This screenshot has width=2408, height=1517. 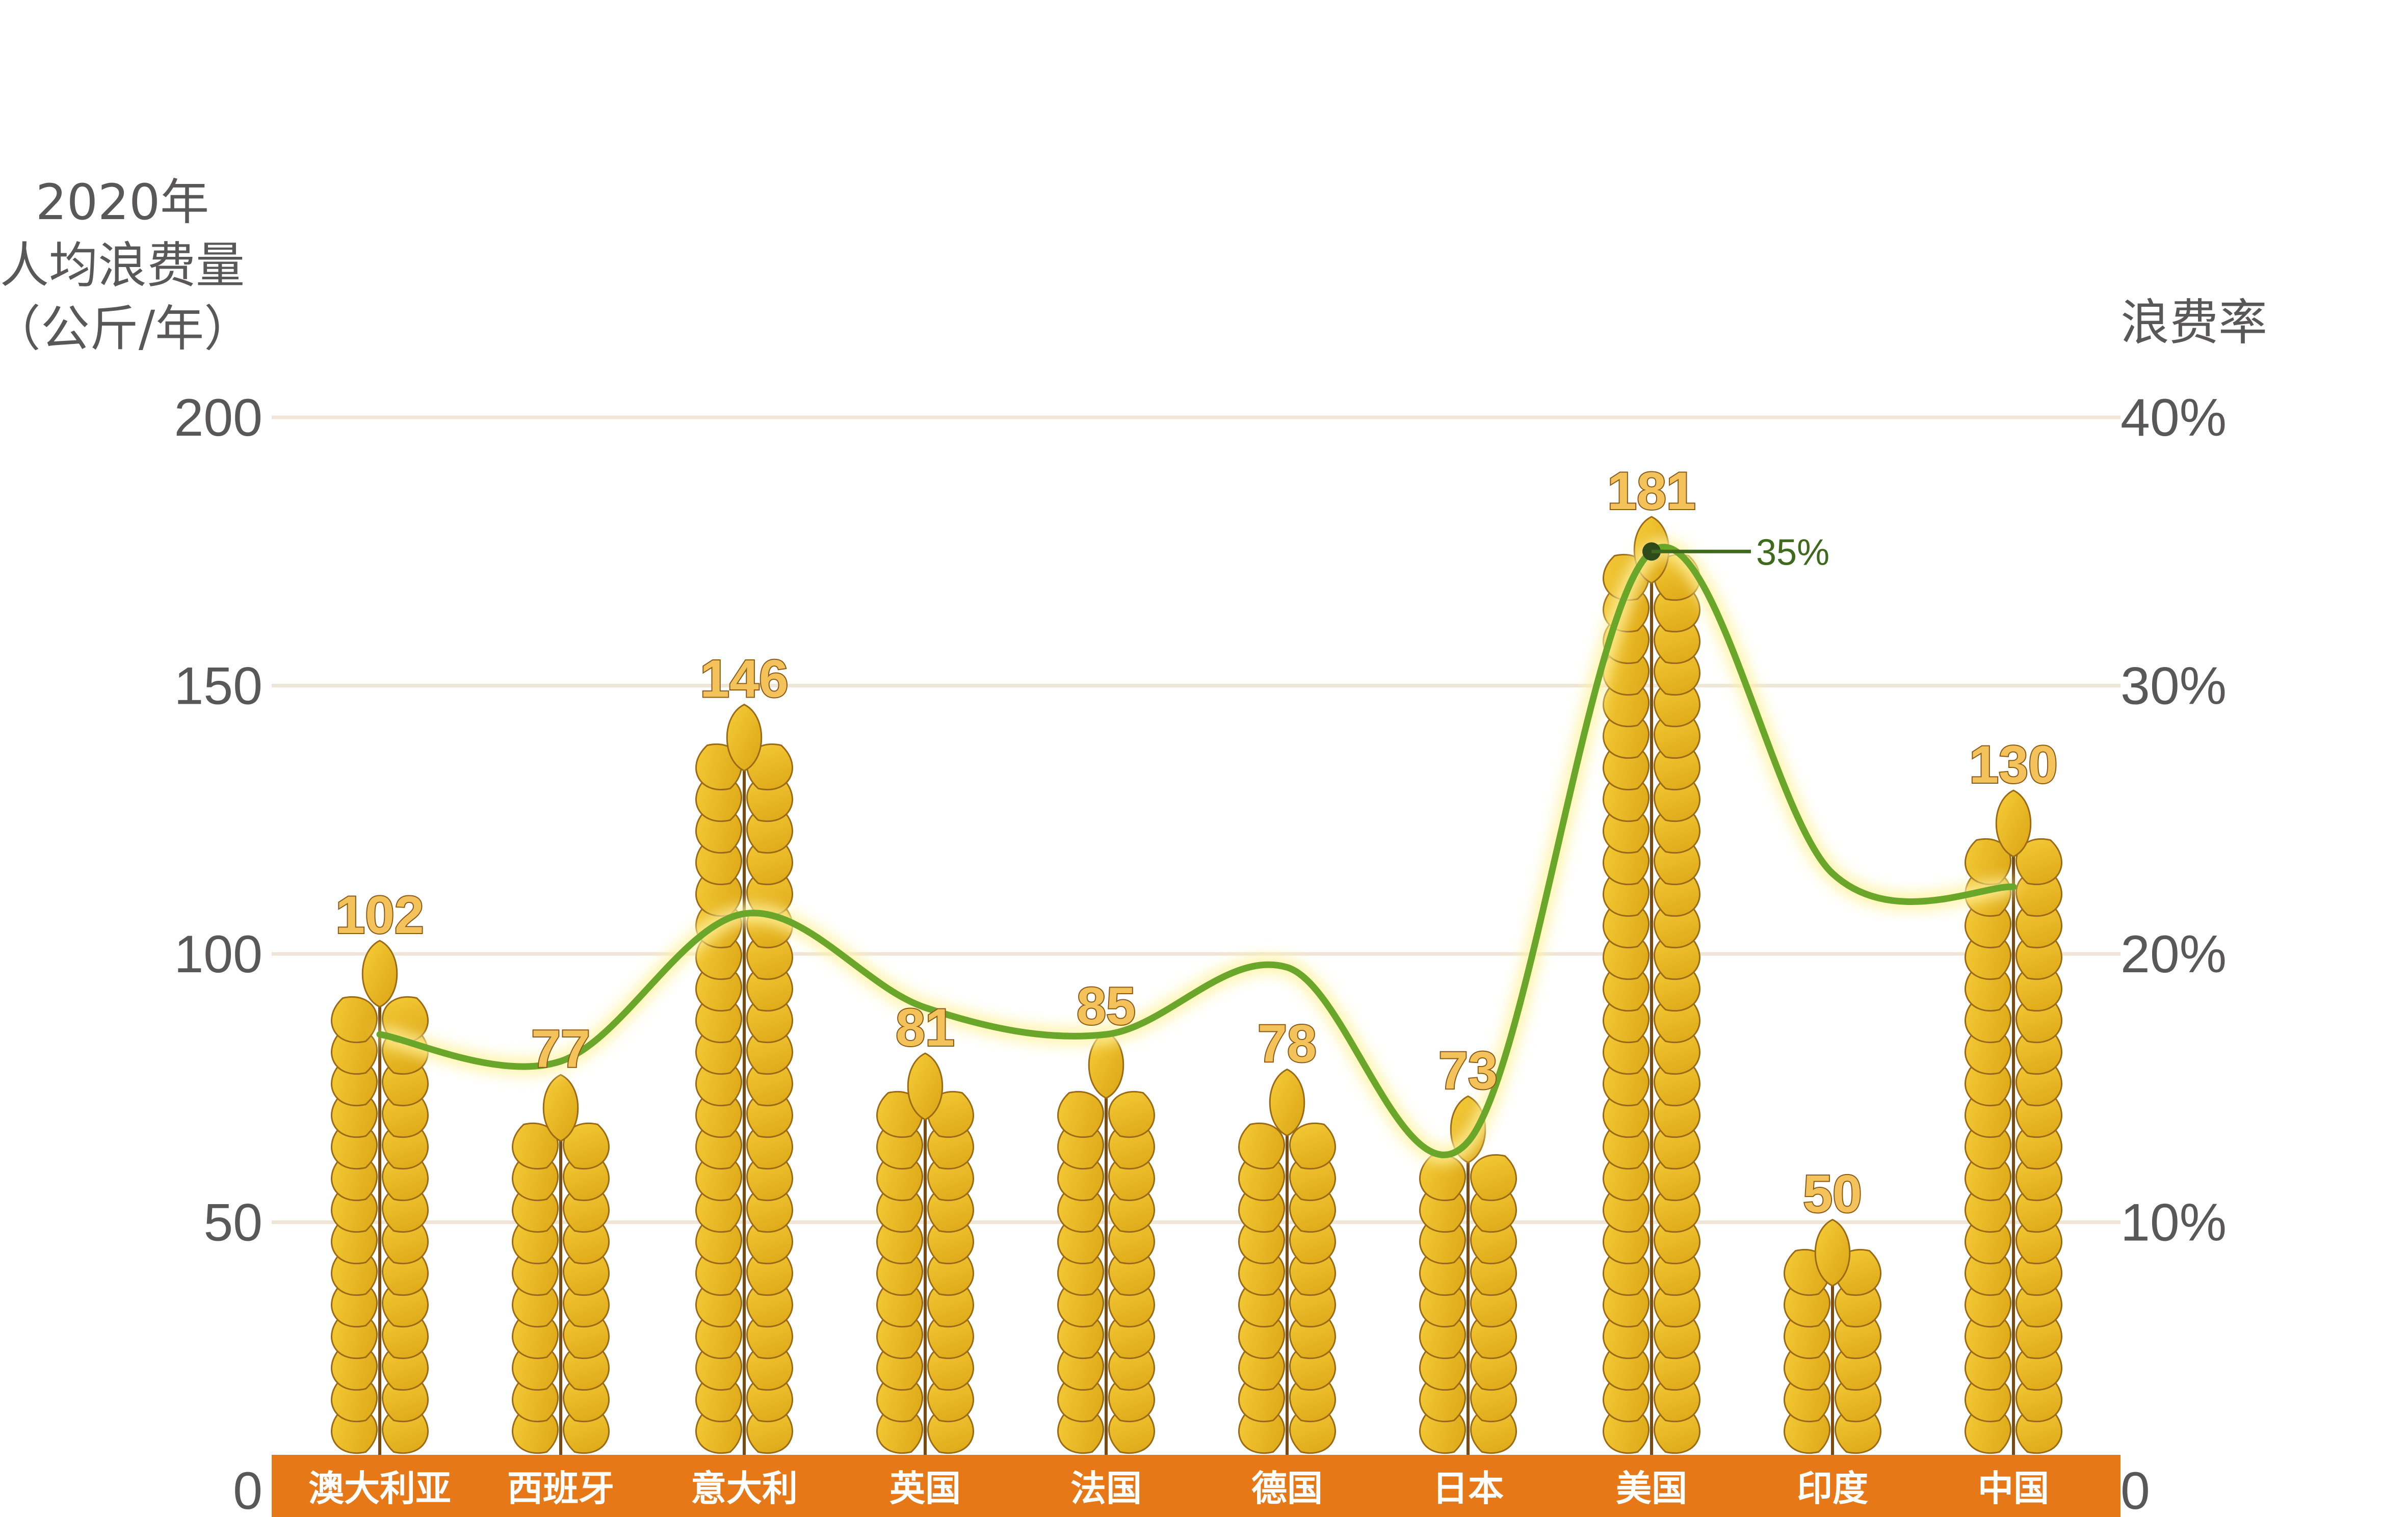 What do you see at coordinates (2174, 954) in the screenshot?
I see `y2-tick-label: 20%` at bounding box center [2174, 954].